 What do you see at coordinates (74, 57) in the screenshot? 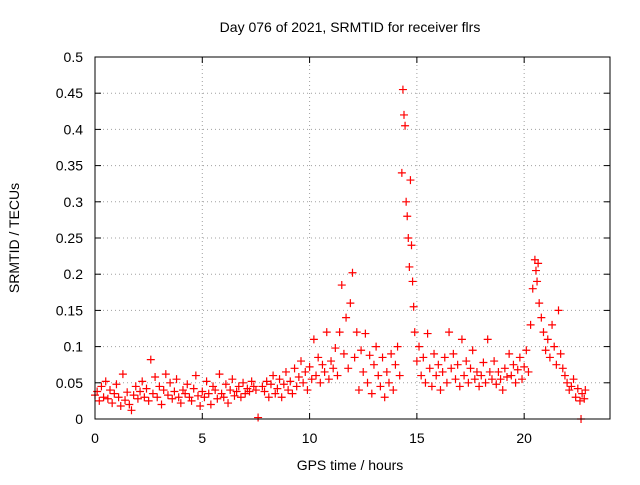
I see `y-tick-label: 0.5` at bounding box center [74, 57].